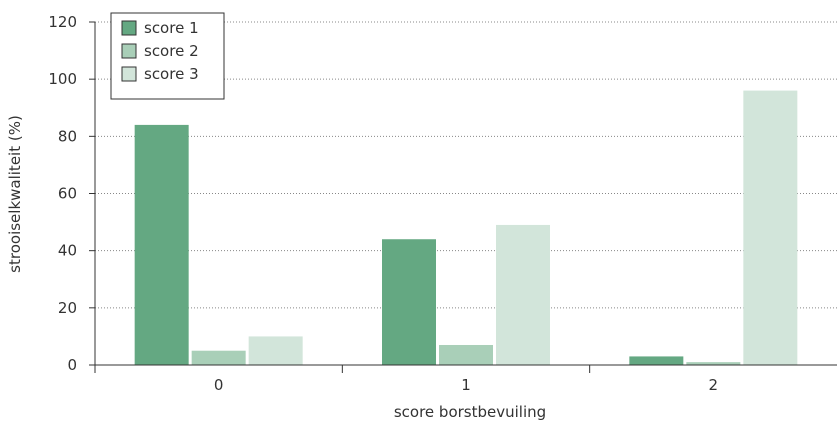 The width and height of the screenshot is (837, 428). I want to click on y-tick-label: 60, so click(67, 194).